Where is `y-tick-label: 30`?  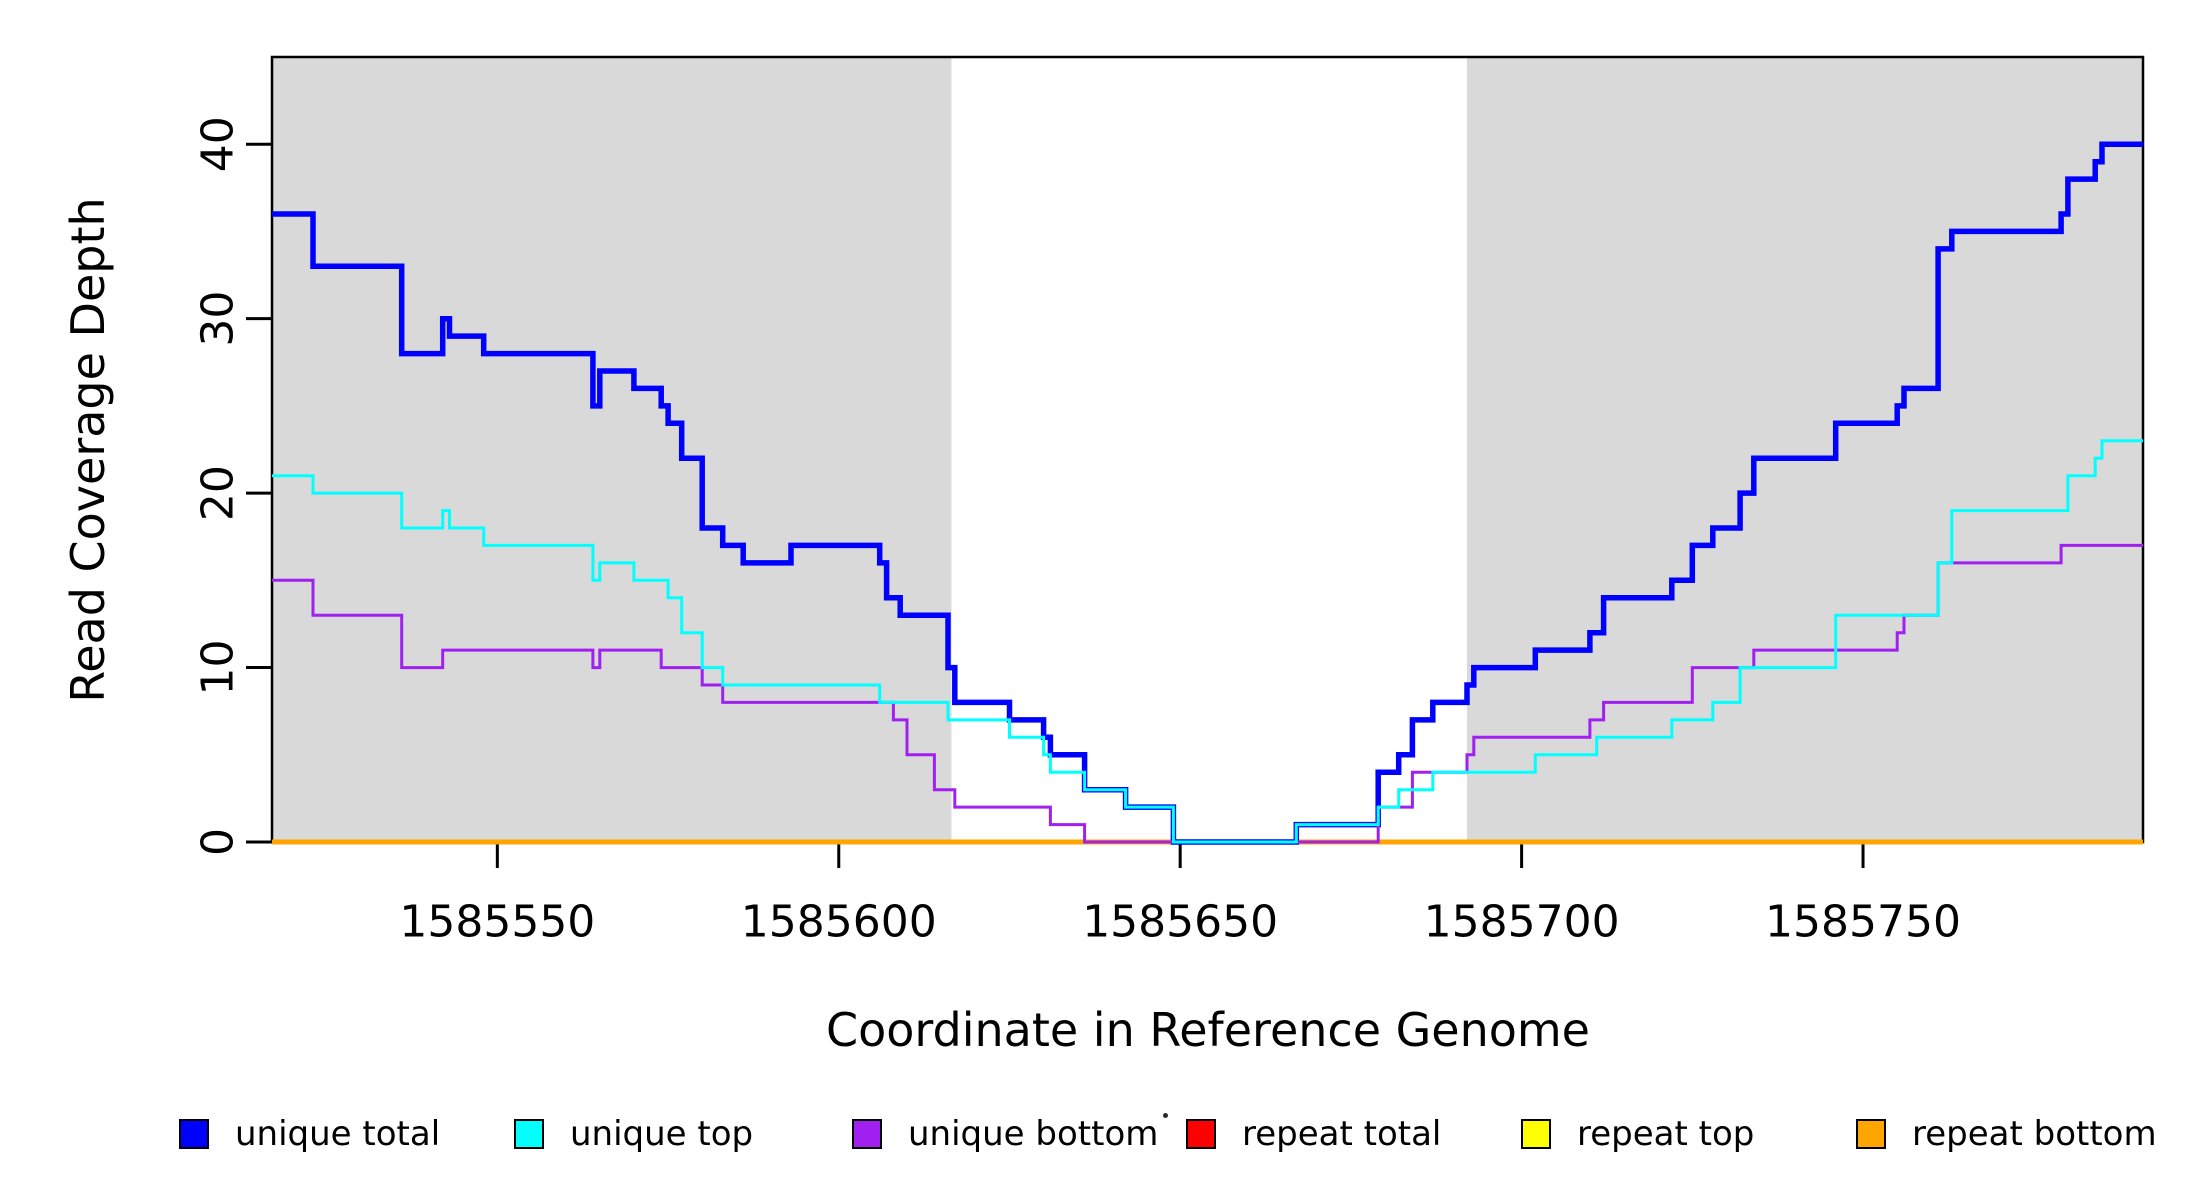 y-tick-label: 30 is located at coordinates (218, 319).